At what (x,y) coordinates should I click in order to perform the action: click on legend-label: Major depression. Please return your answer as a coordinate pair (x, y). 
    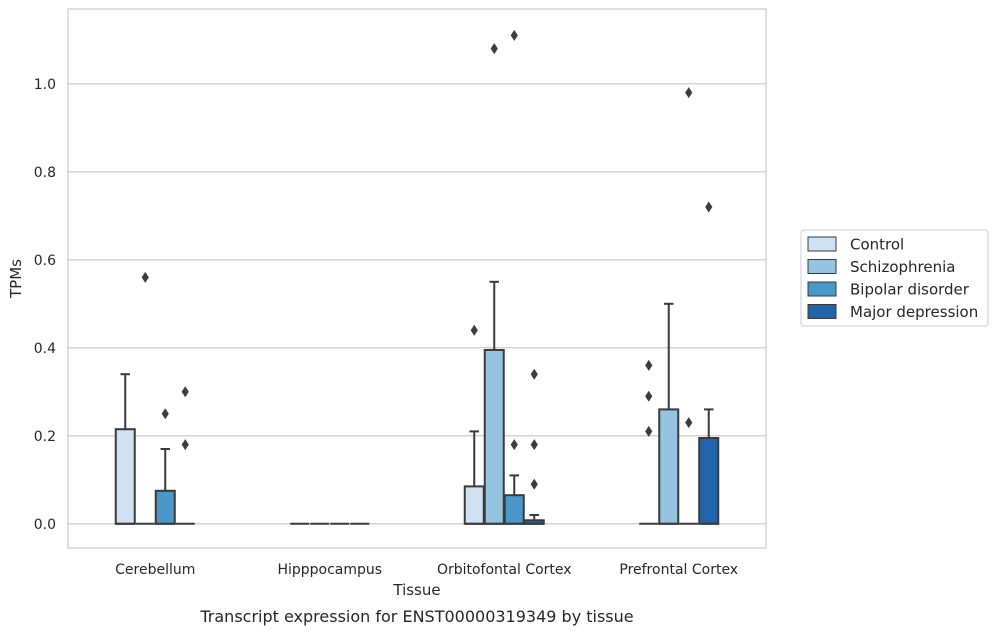
    Looking at the image, I should click on (914, 312).